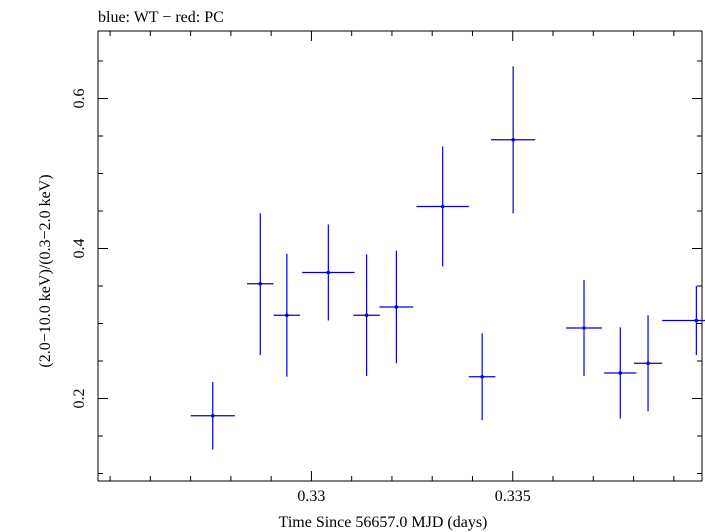 The width and height of the screenshot is (705, 532). What do you see at coordinates (79, 249) in the screenshot?
I see `y-tick-label: 0.4` at bounding box center [79, 249].